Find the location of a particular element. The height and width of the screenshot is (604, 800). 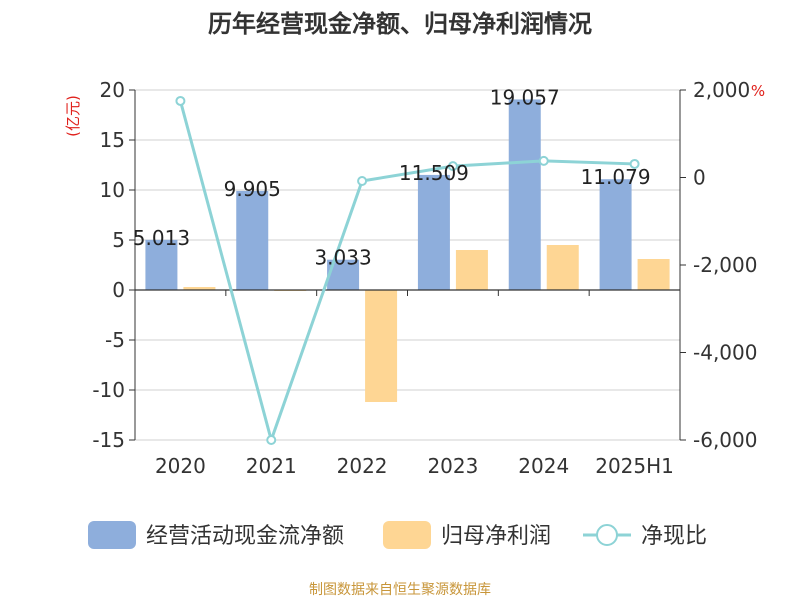

category-label: 2023 is located at coordinates (452, 466).